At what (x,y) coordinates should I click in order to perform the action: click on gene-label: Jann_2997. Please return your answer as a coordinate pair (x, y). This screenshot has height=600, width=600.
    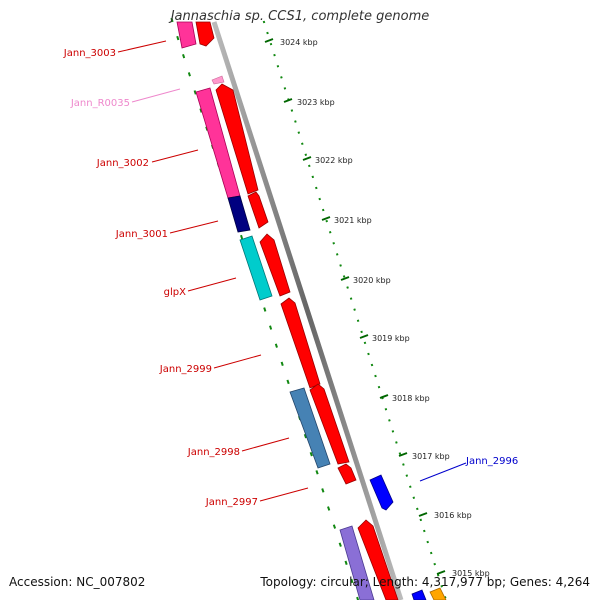
    Looking at the image, I should click on (231, 502).